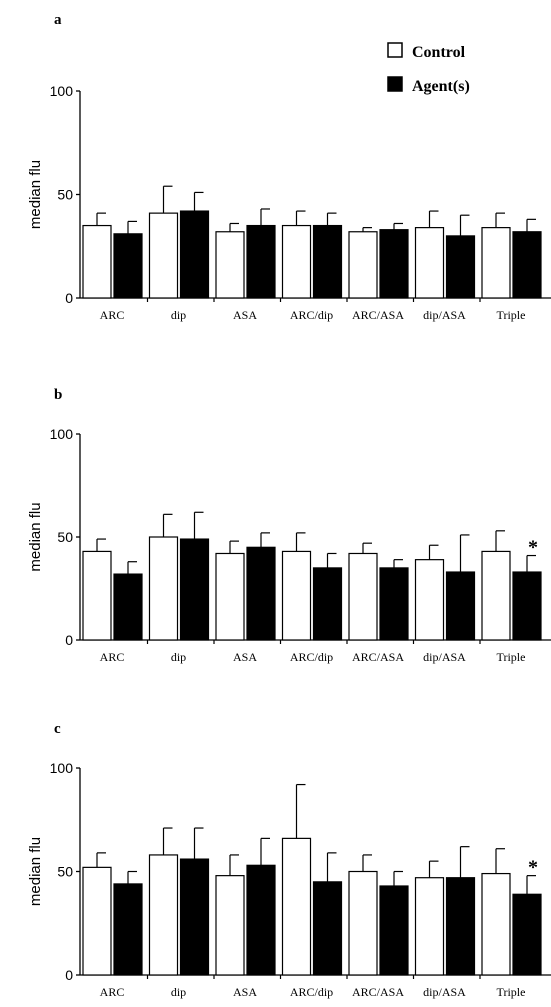 This screenshot has height=1007, width=551. Describe the element at coordinates (428, 68) in the screenshot. I see `legend: Control Agent(s)` at that location.